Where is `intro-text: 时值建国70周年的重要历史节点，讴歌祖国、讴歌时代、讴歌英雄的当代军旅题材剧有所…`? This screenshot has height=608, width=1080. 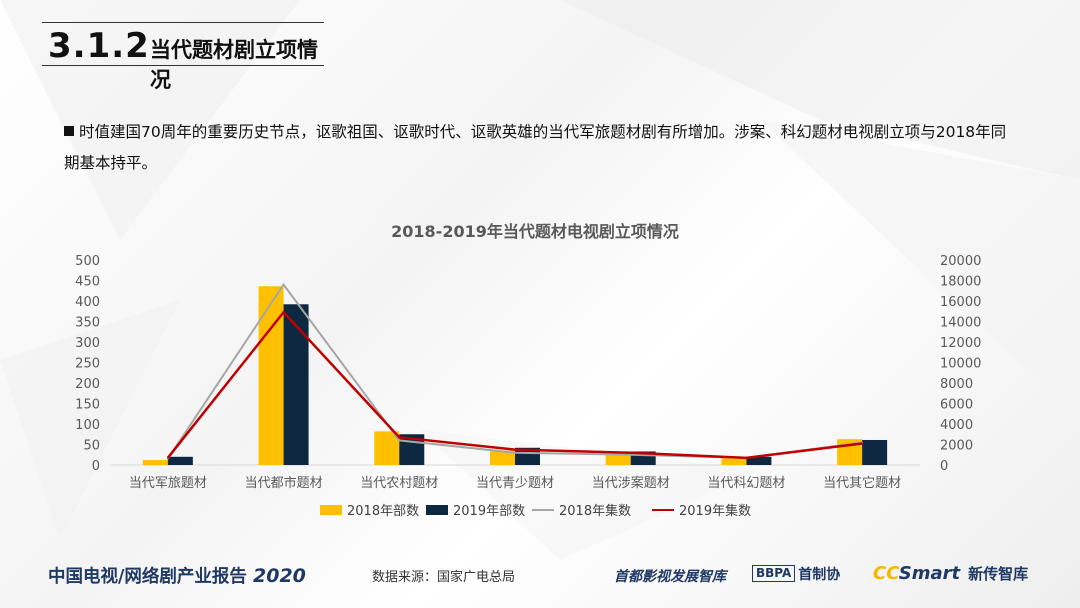 intro-text: 时值建国70周年的重要历史节点，讴歌祖国、讴歌时代、讴歌英雄的当代军旅题材剧有所… is located at coordinates (535, 147).